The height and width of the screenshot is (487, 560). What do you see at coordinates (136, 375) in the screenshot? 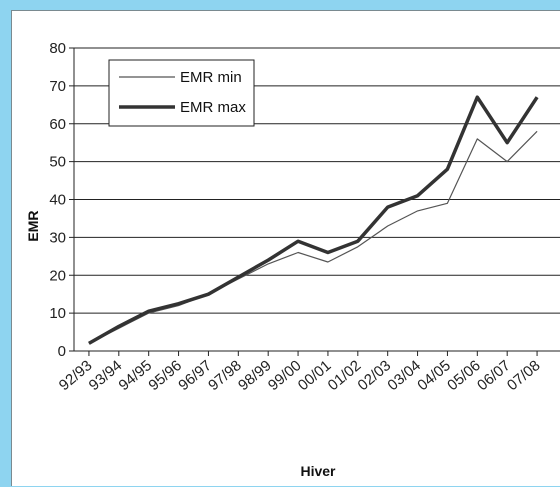
I see `x-tick-label: 94/95` at bounding box center [136, 375].